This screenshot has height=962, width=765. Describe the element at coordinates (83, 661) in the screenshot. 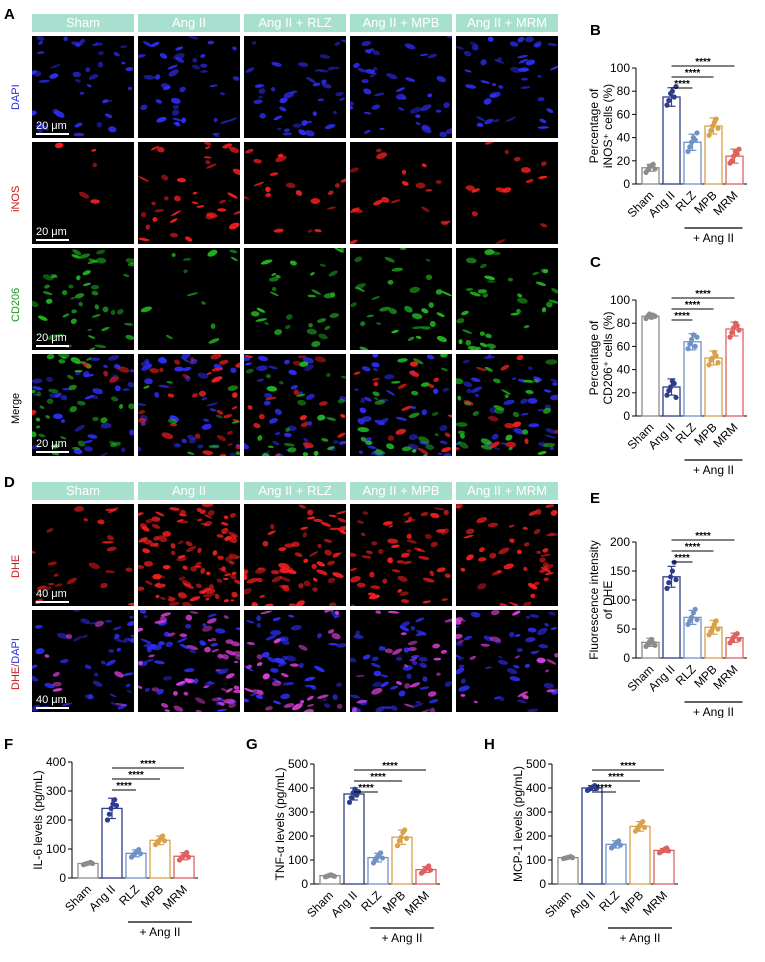

I see `micrograph-dhe-dapi-sham: 40 μm` at that location.